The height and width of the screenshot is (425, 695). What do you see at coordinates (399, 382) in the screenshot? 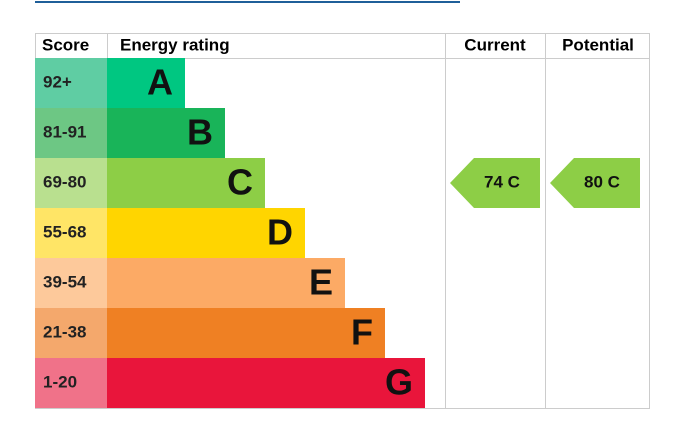
I see `rating-letter: G` at bounding box center [399, 382].